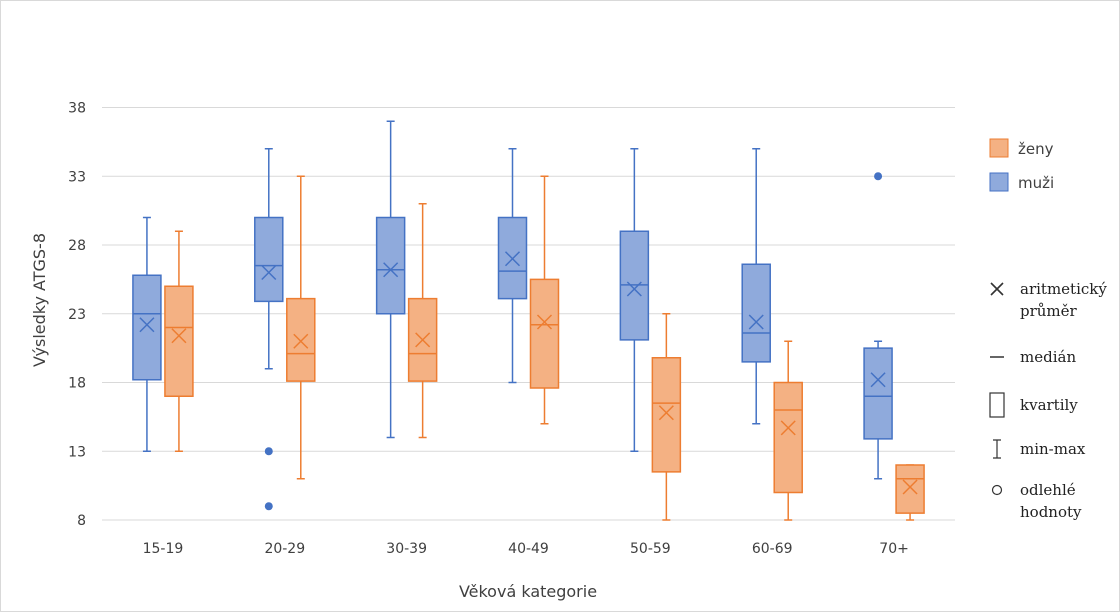 The image size is (1120, 612). I want to click on key-label: min-max, so click(1053, 449).